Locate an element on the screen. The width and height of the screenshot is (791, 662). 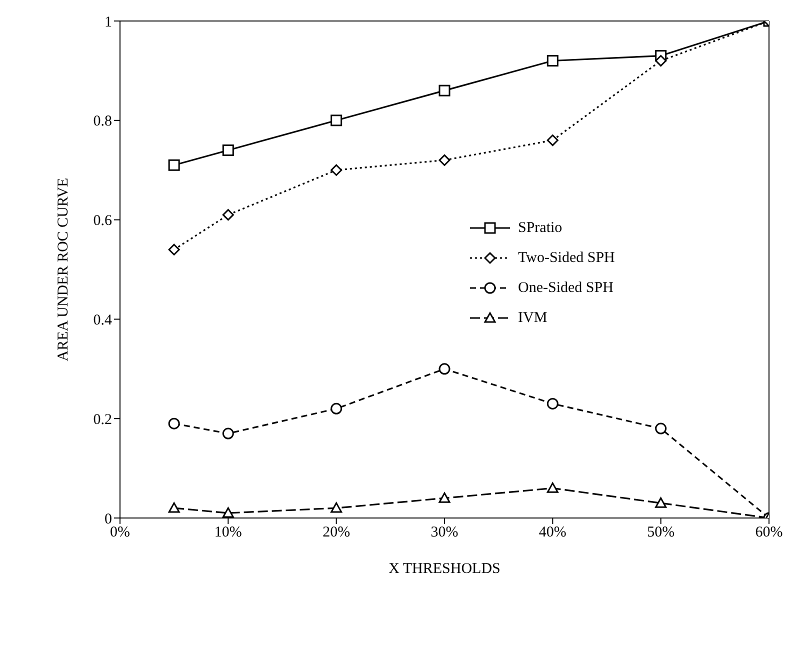
y-tick-label: 1 is located at coordinates (108, 22).